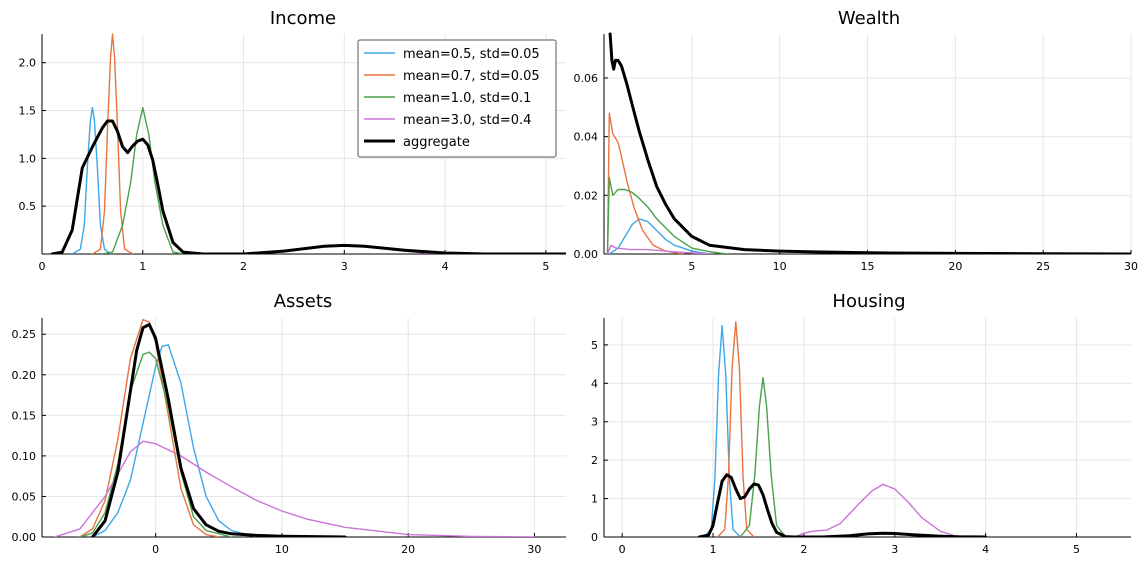 The width and height of the screenshot is (1145, 562). I want to click on wealth-ytick-label: 0.02, so click(586, 195).